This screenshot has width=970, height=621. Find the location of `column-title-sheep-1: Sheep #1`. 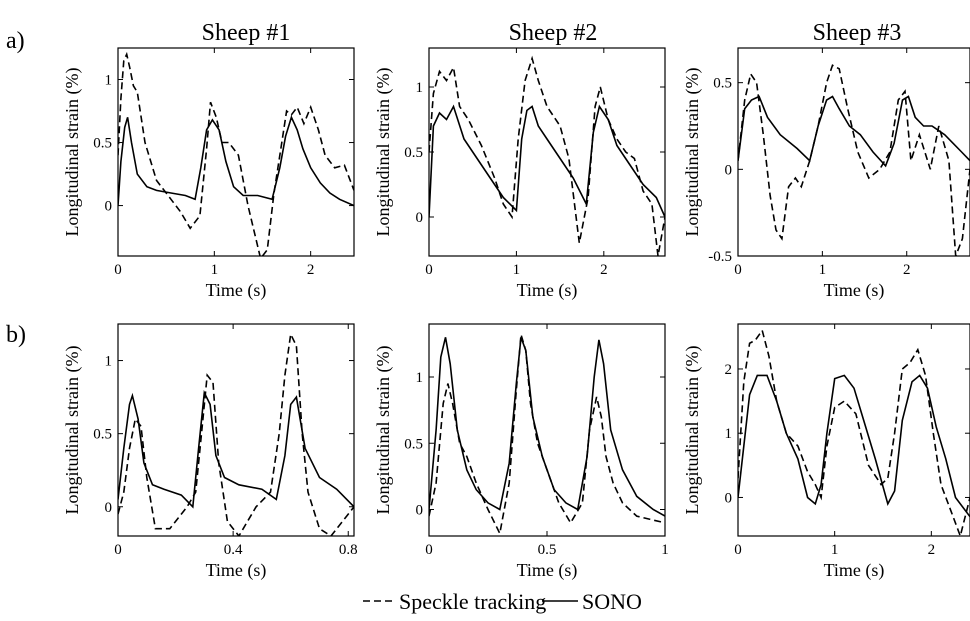

column-title-sheep-1: Sheep #1 is located at coordinates (246, 33).